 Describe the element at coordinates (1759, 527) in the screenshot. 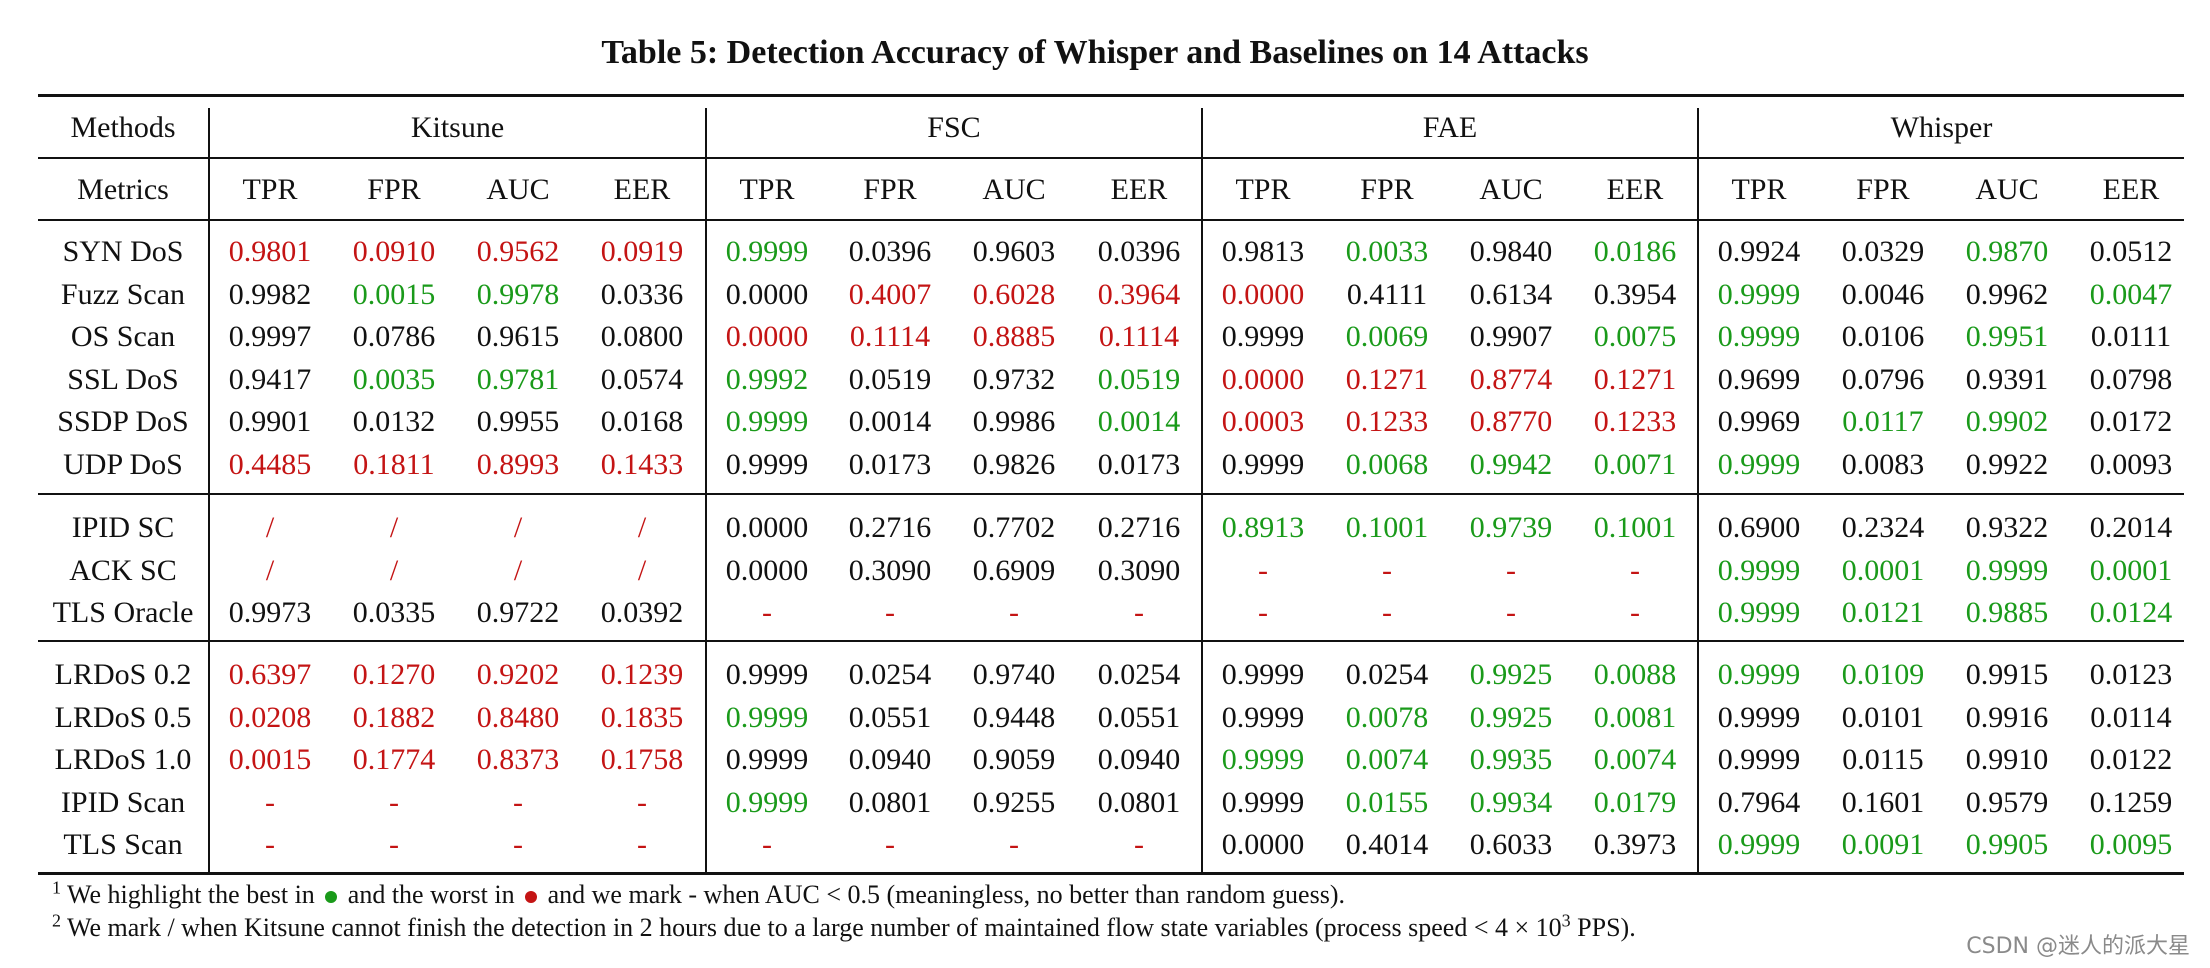

I see `table-cell: 0.6900` at that location.